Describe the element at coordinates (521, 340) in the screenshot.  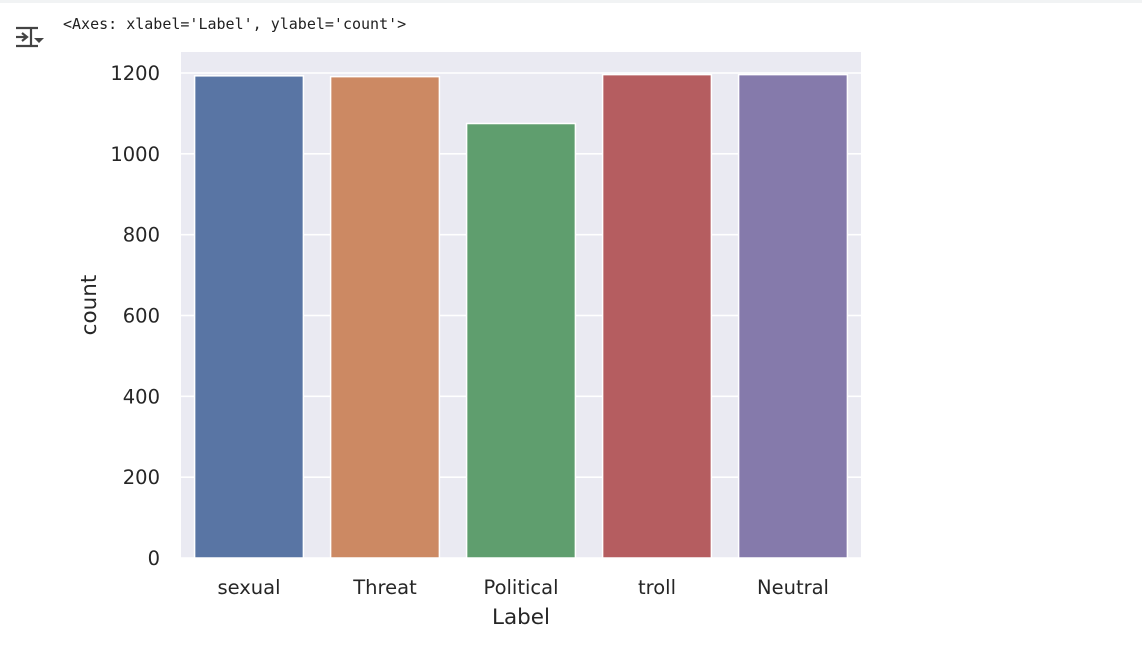
I see `bar-political` at that location.